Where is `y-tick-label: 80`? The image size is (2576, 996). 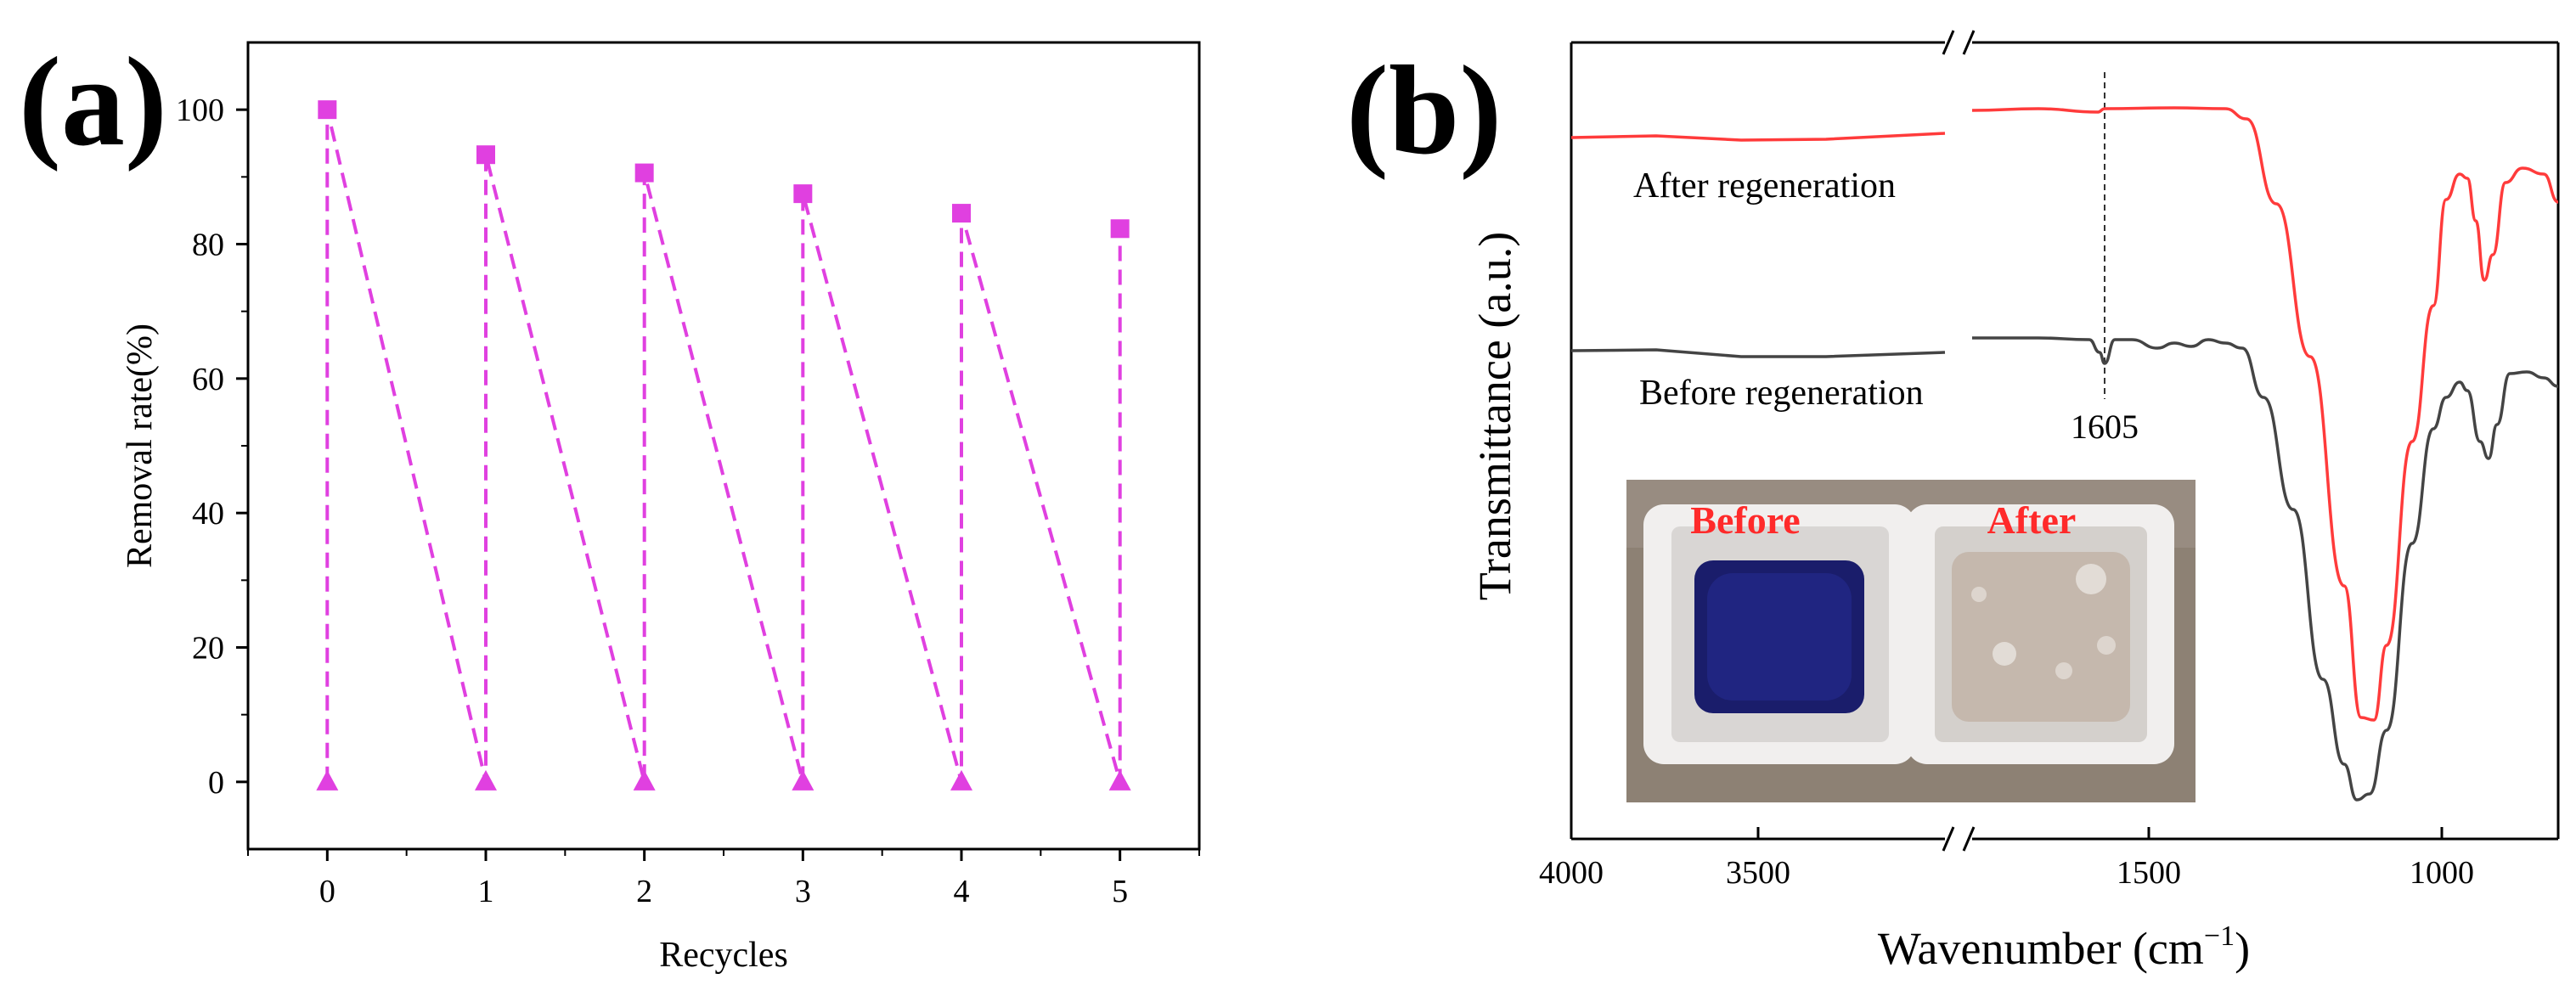 y-tick-label: 80 is located at coordinates (208, 245).